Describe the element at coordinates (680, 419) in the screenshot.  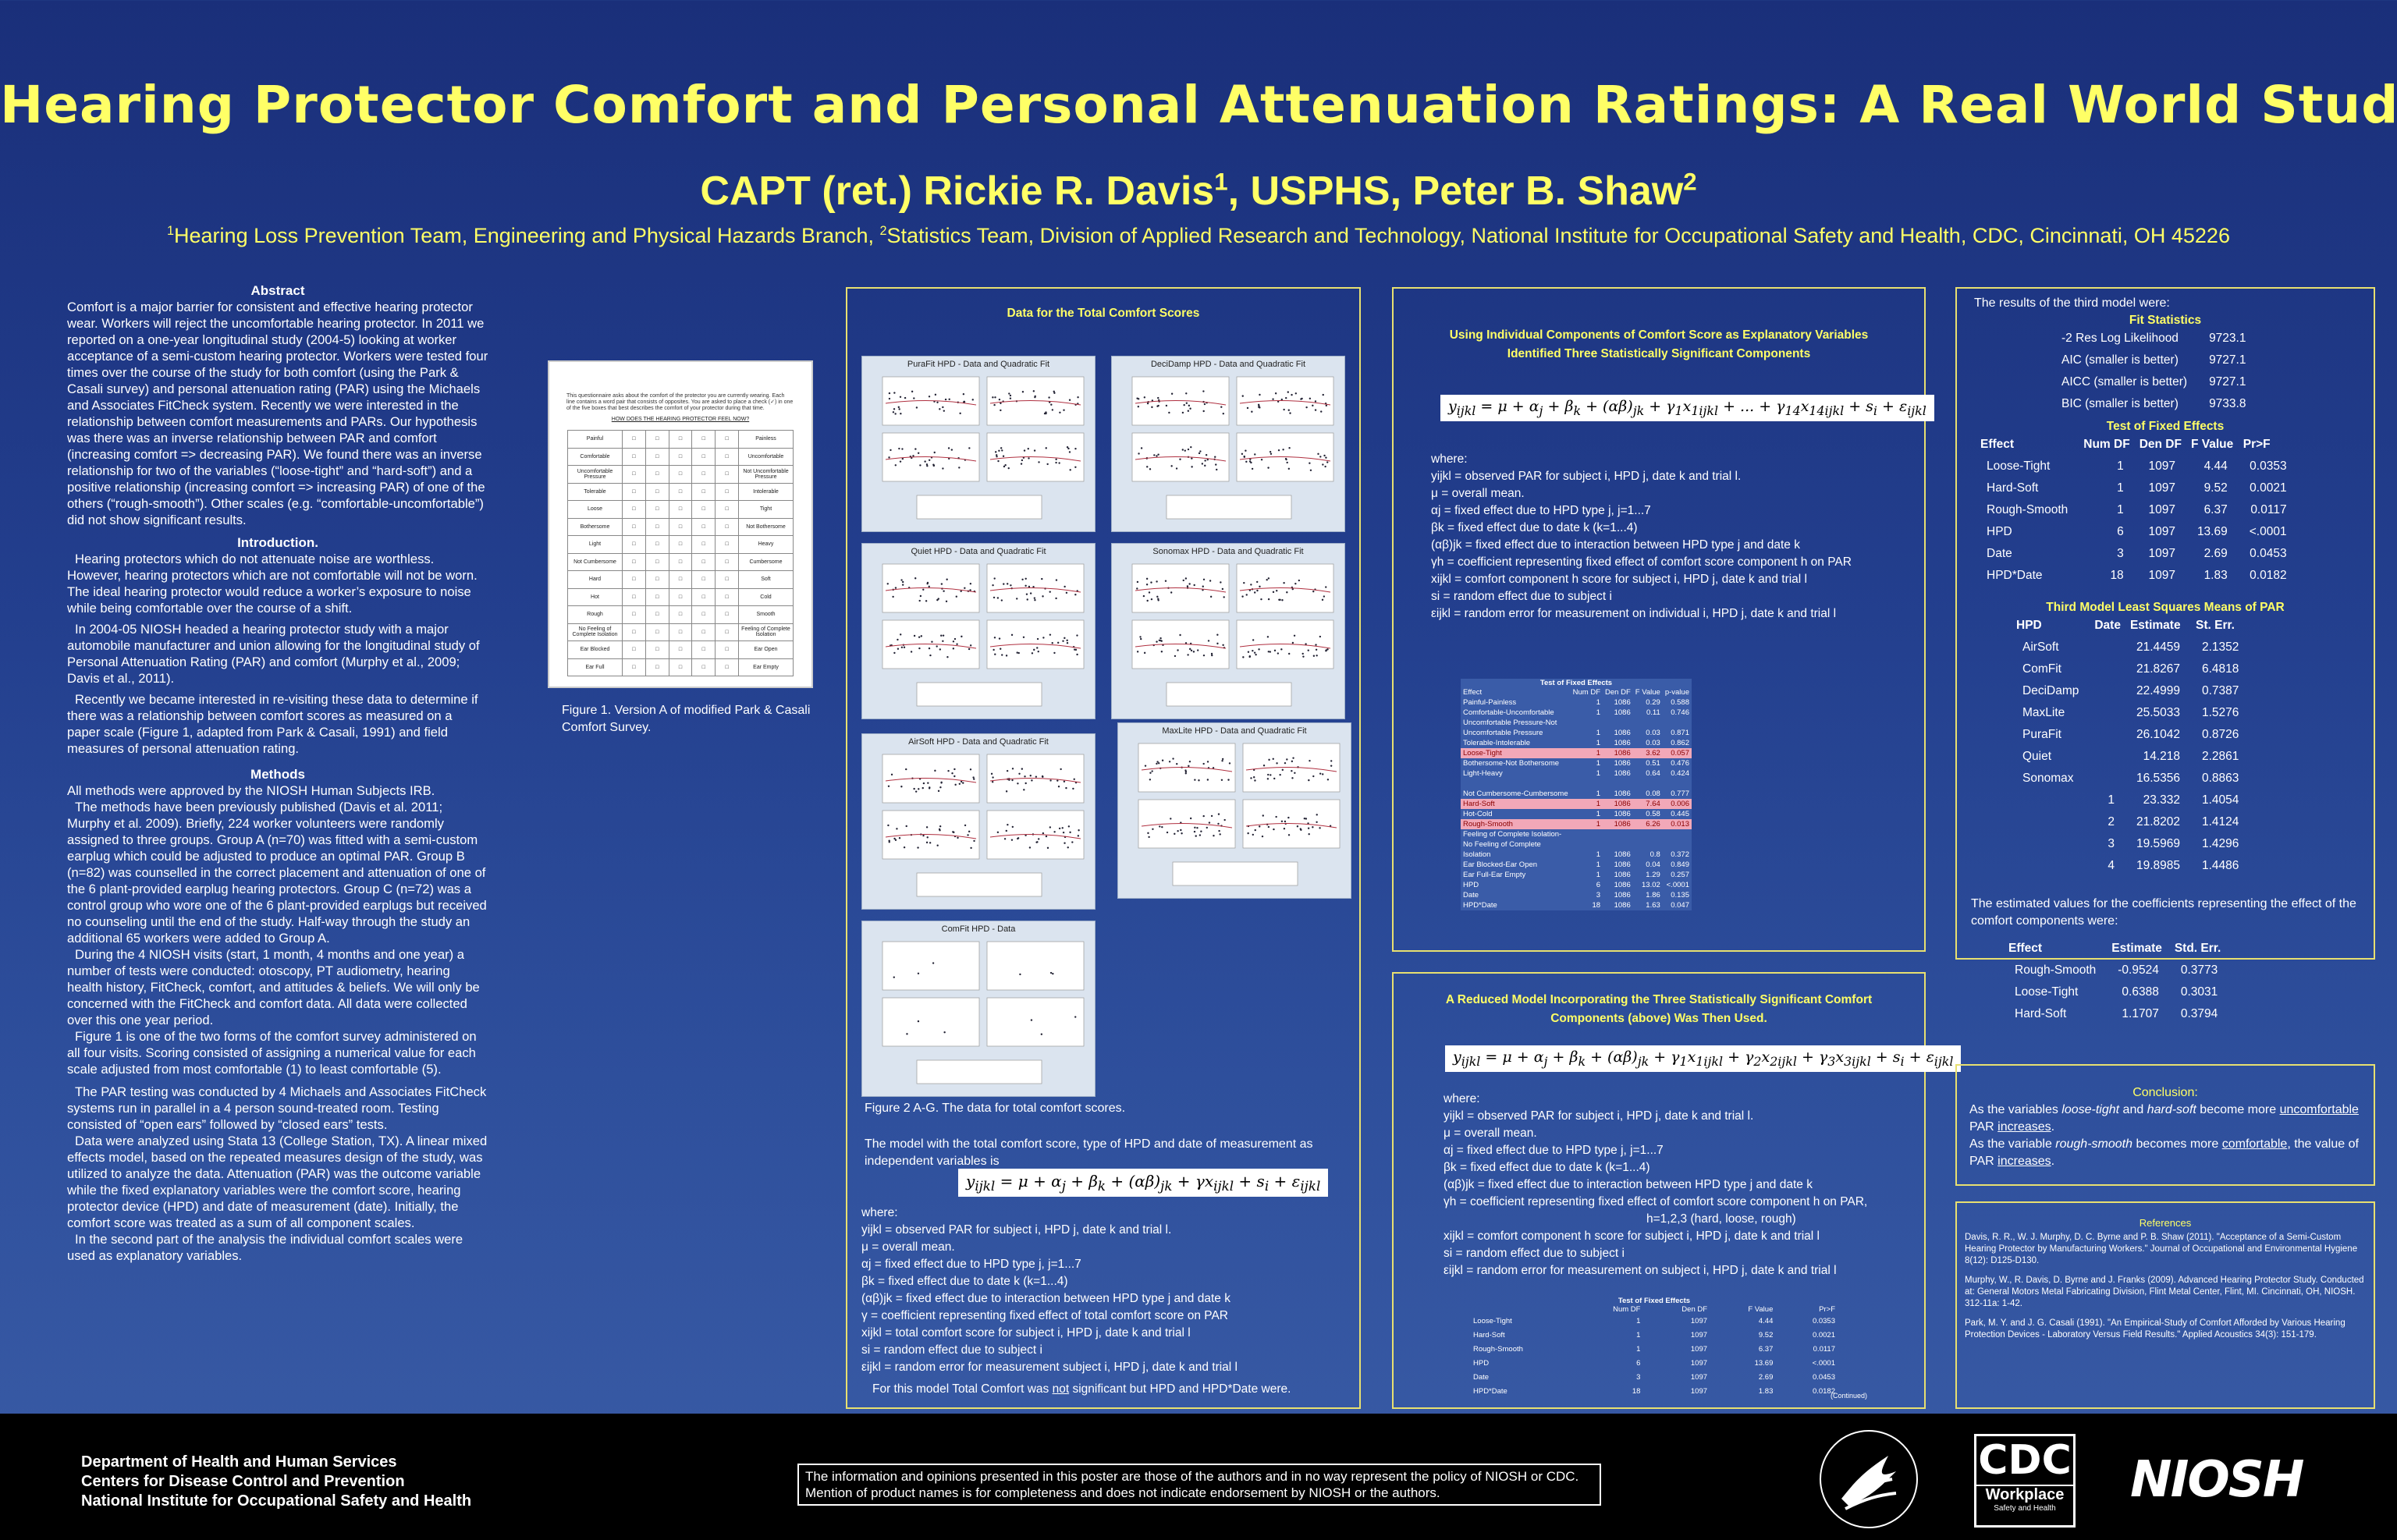
I see `survey-heading: HOW DOES THE HEARING PROTECTOR FEEL NOW?` at that location.